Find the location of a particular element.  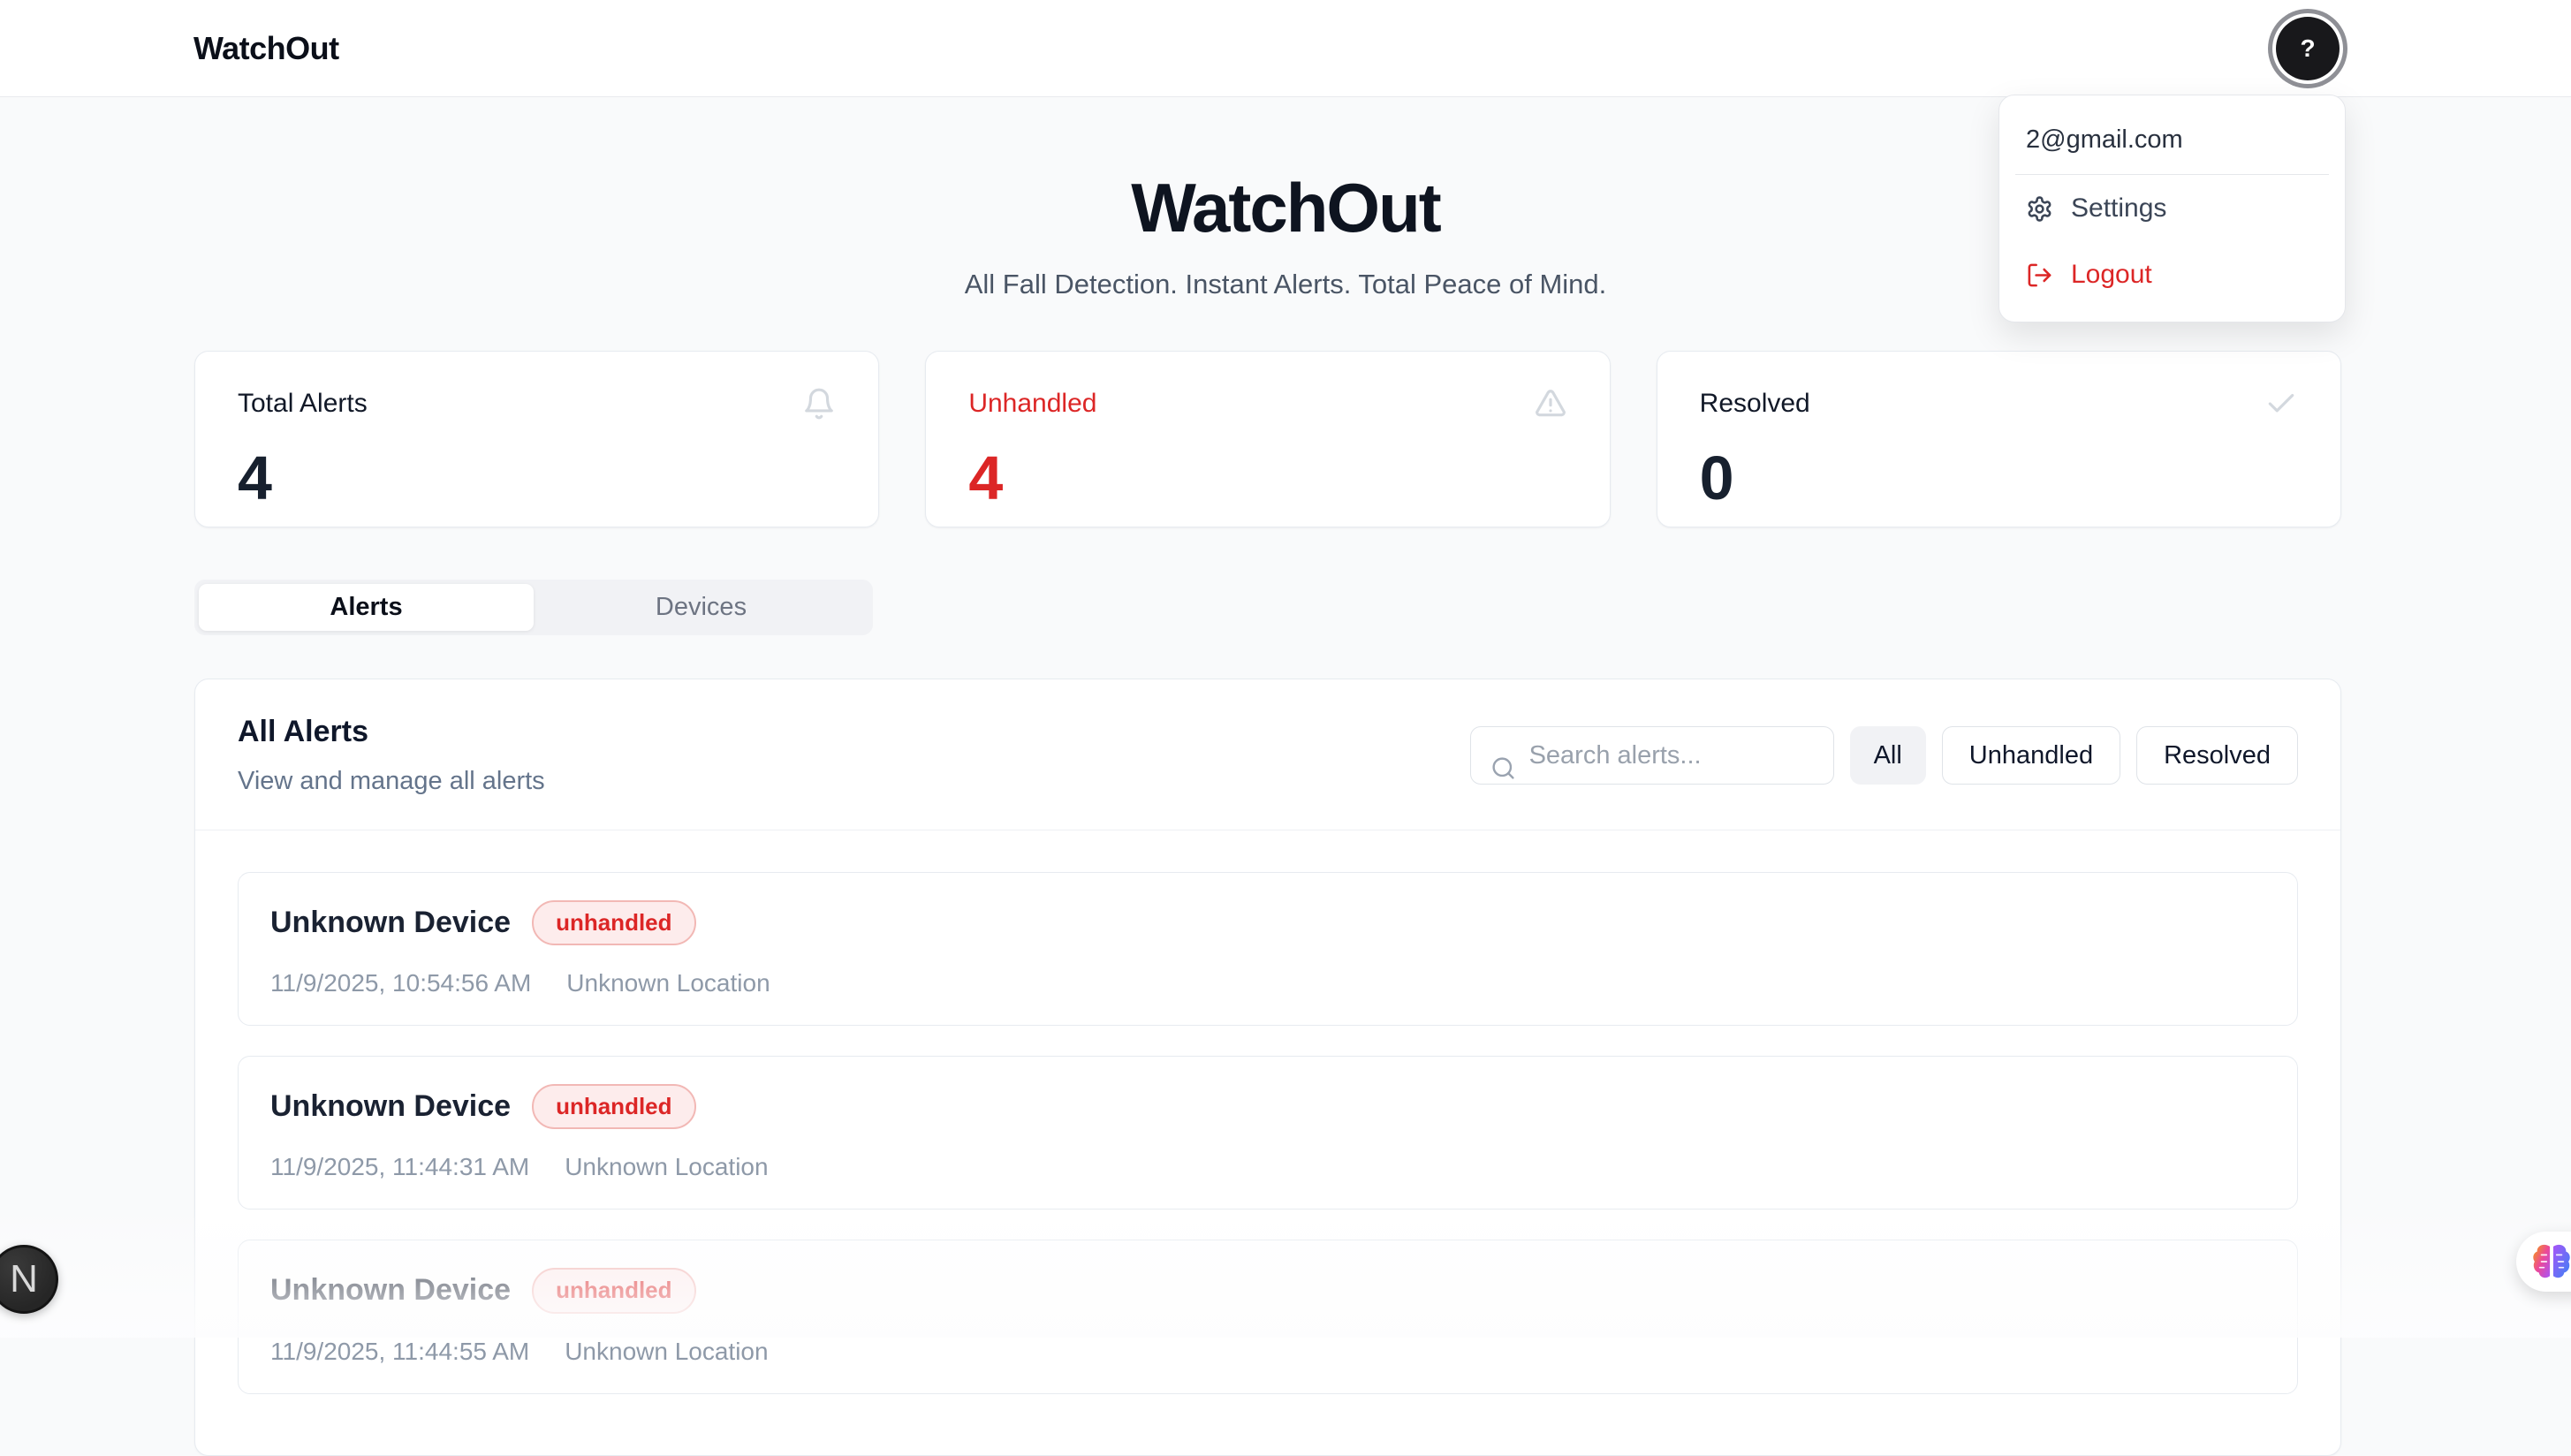

stat-card-resolved: Resolved 0 is located at coordinates (1998, 439).